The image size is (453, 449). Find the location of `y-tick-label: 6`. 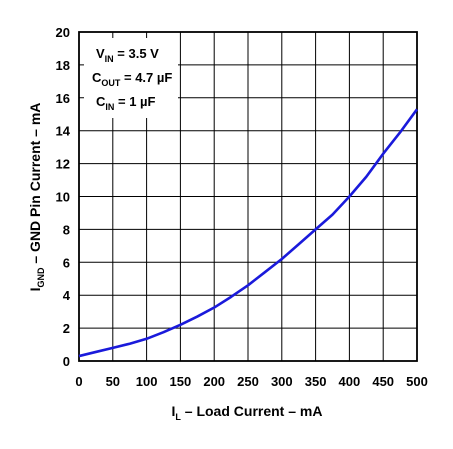

y-tick-label: 6 is located at coordinates (66, 262).